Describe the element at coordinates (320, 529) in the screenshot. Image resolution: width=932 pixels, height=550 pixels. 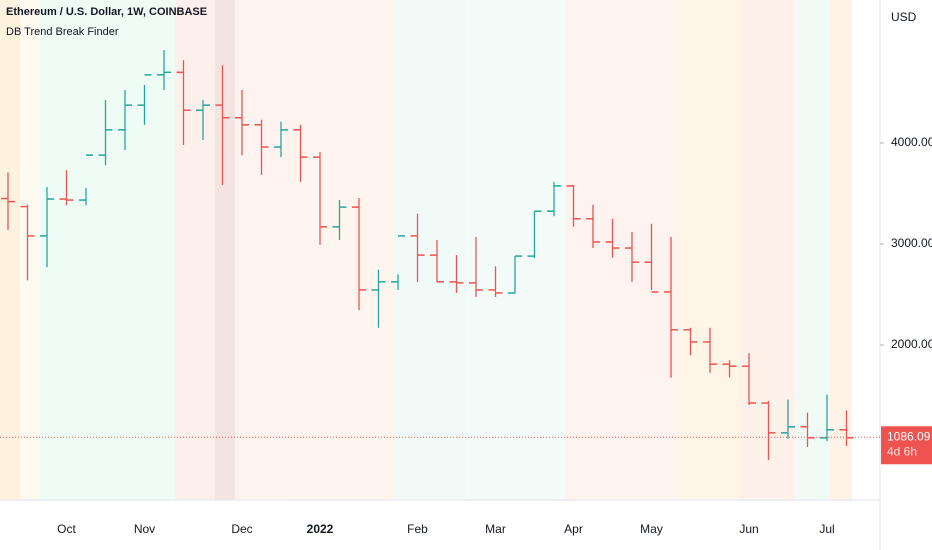
I see `x-tick-label: 2022` at that location.